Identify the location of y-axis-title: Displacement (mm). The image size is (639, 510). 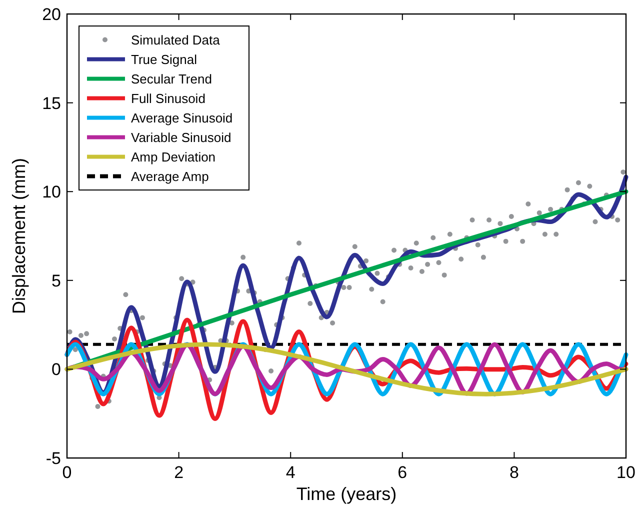
(19, 236).